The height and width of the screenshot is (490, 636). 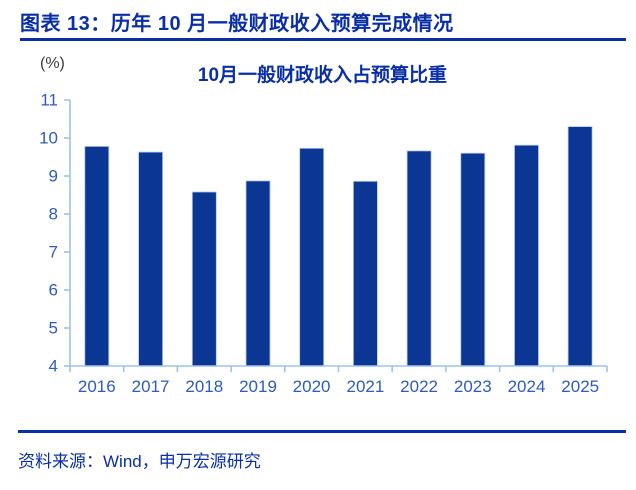 I want to click on footer-divider, so click(x=322, y=431).